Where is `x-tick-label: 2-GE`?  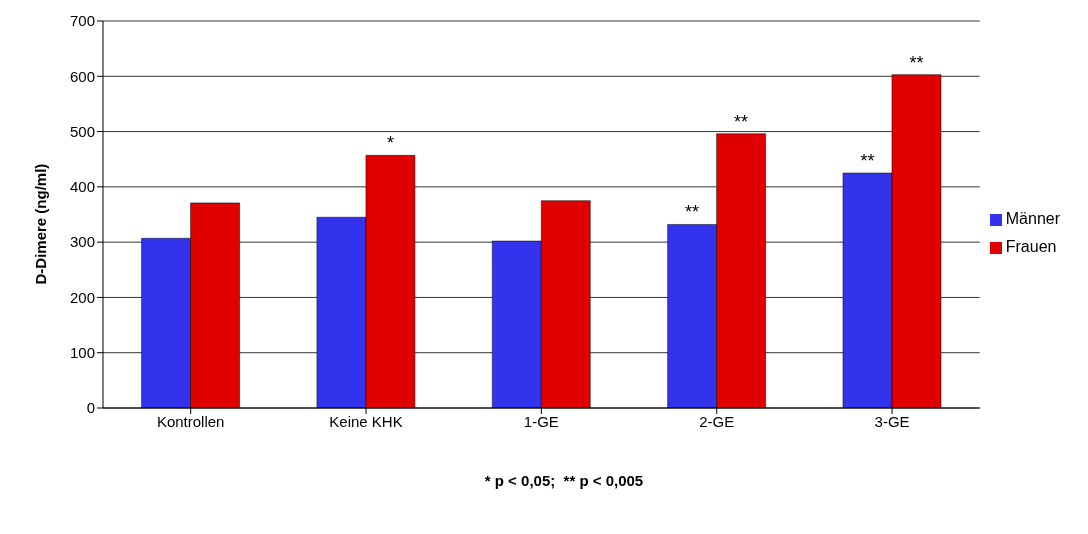
x-tick-label: 2-GE is located at coordinates (717, 421).